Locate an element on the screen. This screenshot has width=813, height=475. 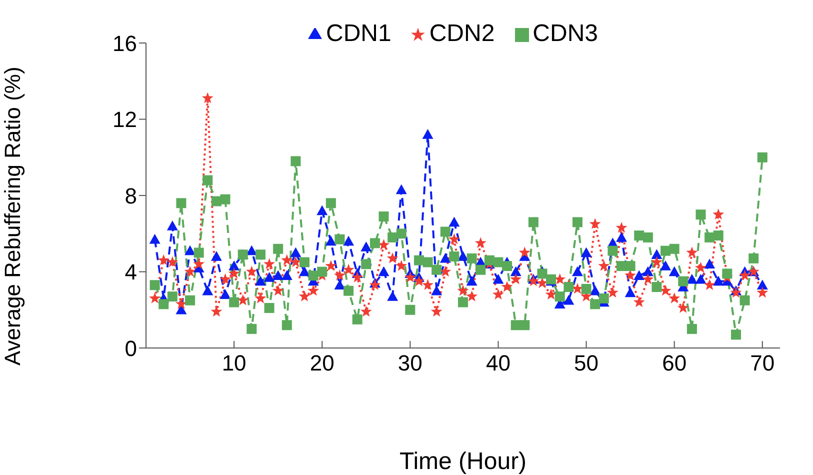
x-tick-label: 10 is located at coordinates (234, 363).